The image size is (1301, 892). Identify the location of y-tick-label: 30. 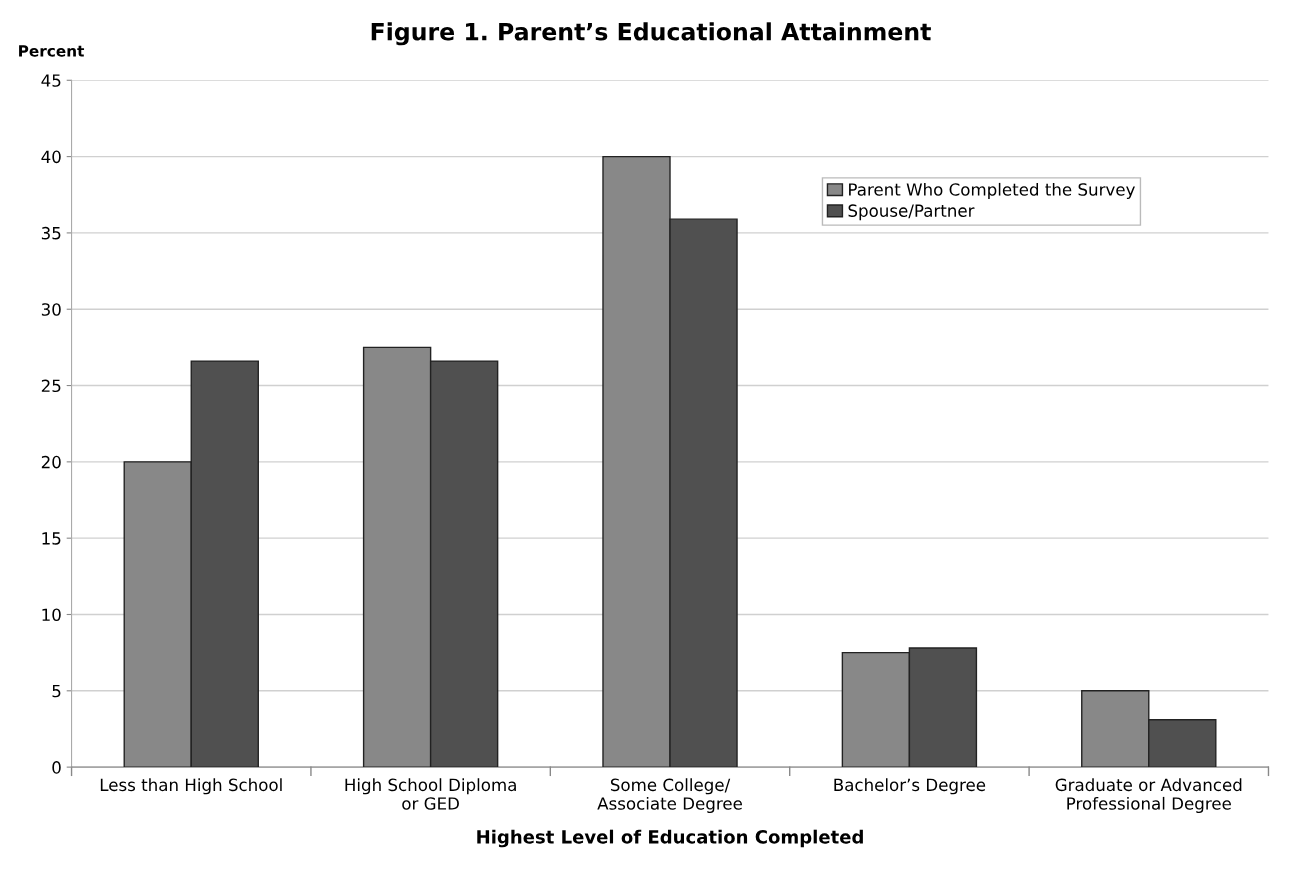
(51, 309).